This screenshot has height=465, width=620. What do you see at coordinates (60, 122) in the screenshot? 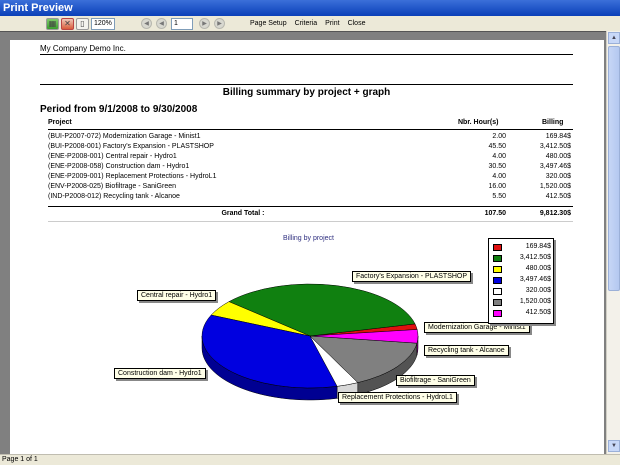
I see `column-header-project: Project` at bounding box center [60, 122].